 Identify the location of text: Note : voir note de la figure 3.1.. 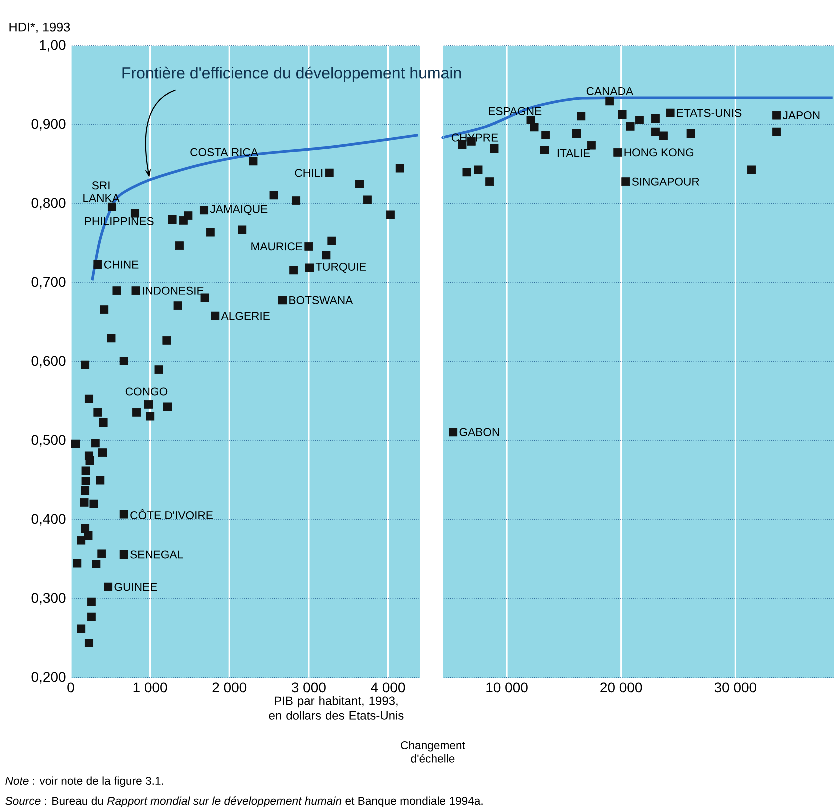
(85, 782).